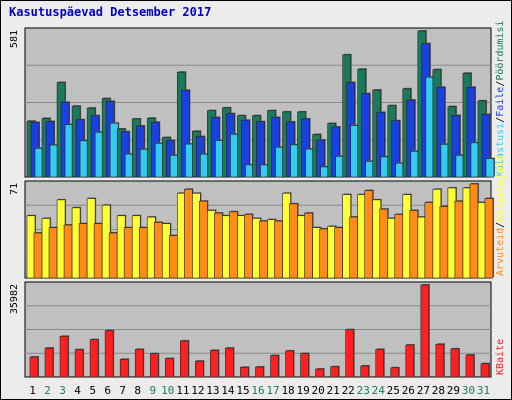 This screenshot has width=512, height=400. What do you see at coordinates (438, 390) in the screenshot?
I see `x-label-day-28: 28` at bounding box center [438, 390].